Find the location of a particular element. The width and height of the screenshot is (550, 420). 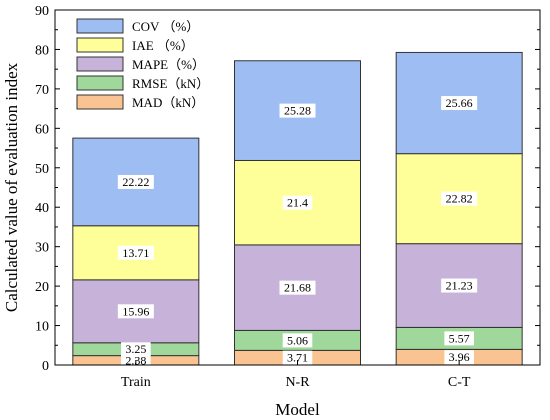

legend-label-mape: MAPE（%） is located at coordinates (168, 64).